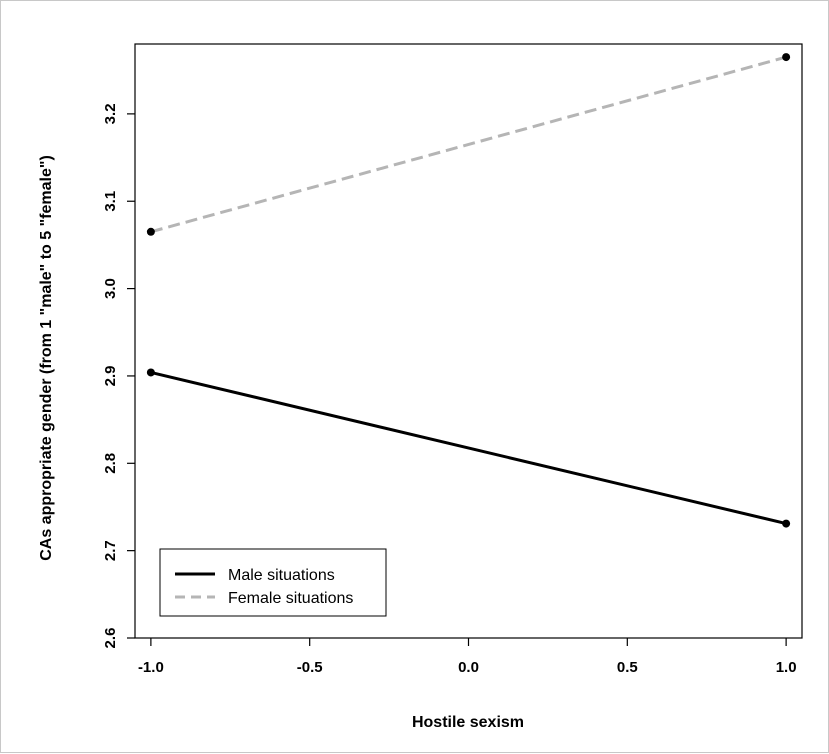 The width and height of the screenshot is (829, 754). I want to click on y-tick-label: 3.0, so click(110, 288).